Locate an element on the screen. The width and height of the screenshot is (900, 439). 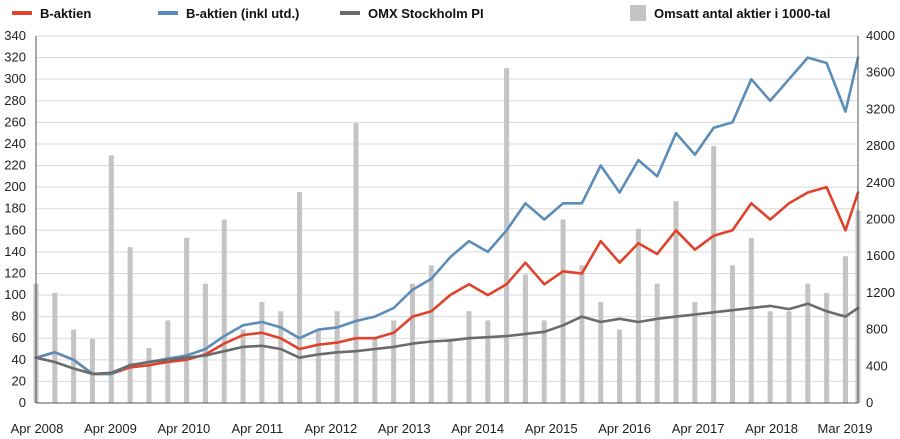
y-left-tick-label: 180 is located at coordinates (15, 208).